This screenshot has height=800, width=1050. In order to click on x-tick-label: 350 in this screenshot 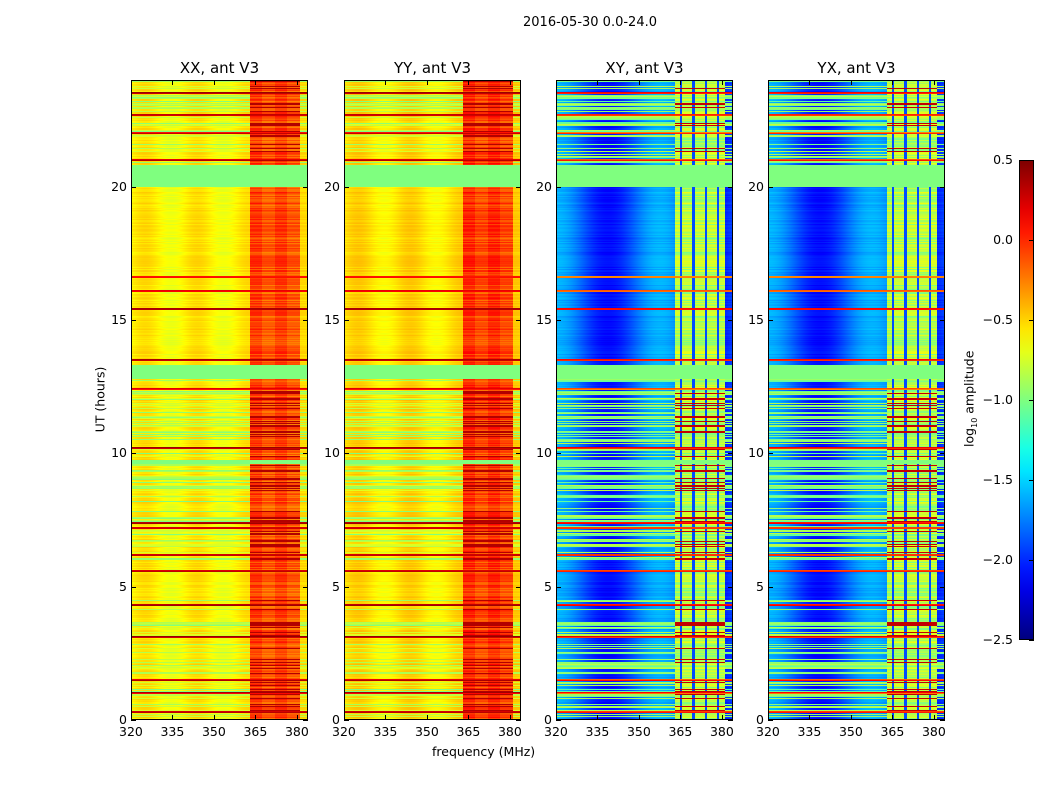, I will do `click(213, 731)`.